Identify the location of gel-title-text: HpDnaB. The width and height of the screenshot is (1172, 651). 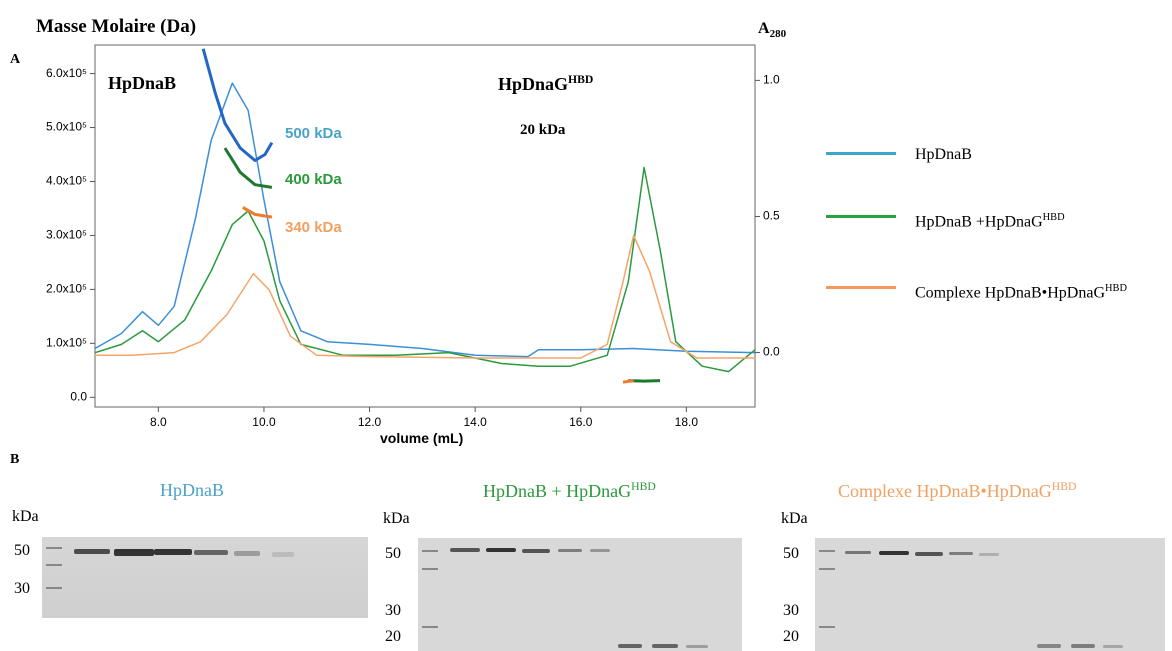
(192, 490).